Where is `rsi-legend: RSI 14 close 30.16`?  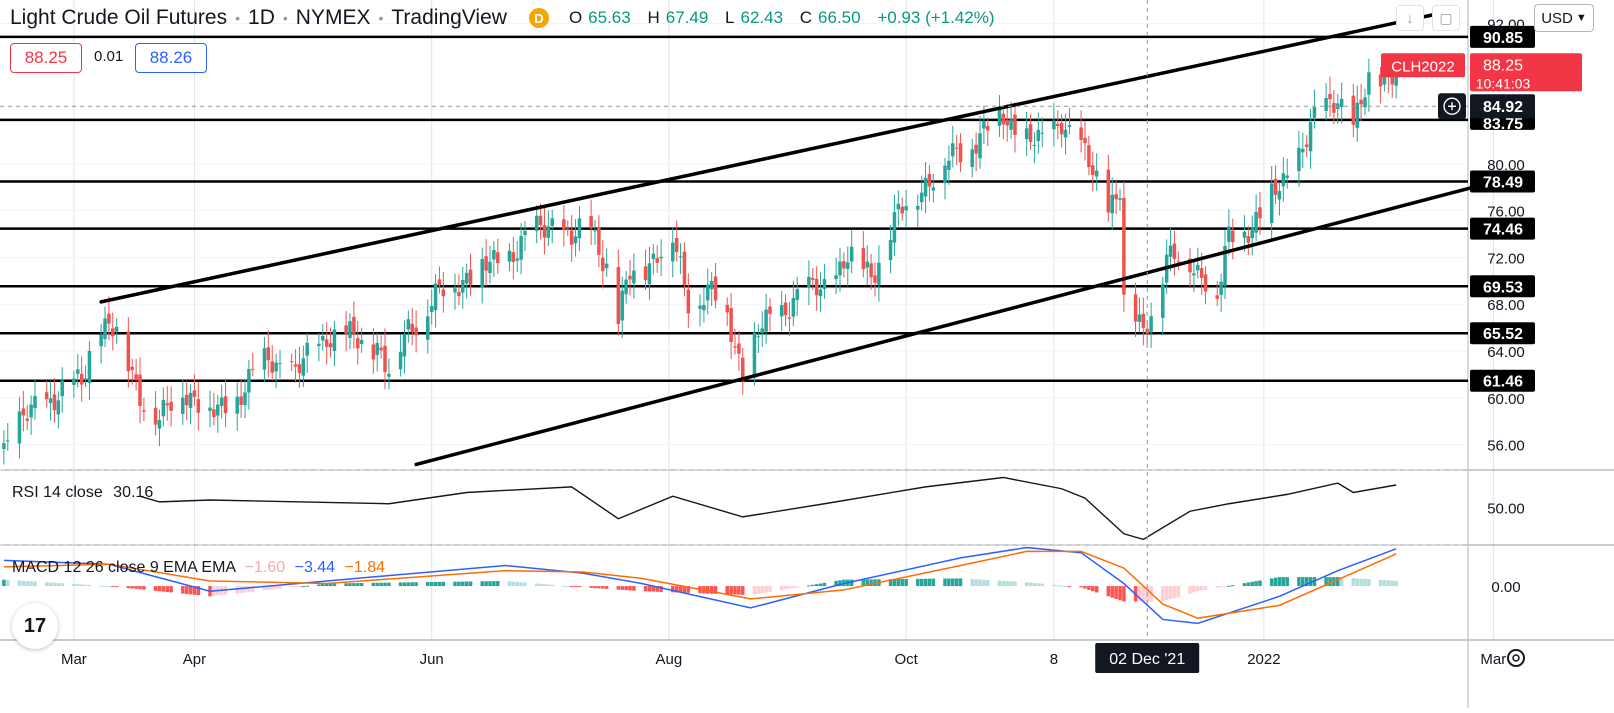
rsi-legend: RSI 14 close 30.16 is located at coordinates (82, 493).